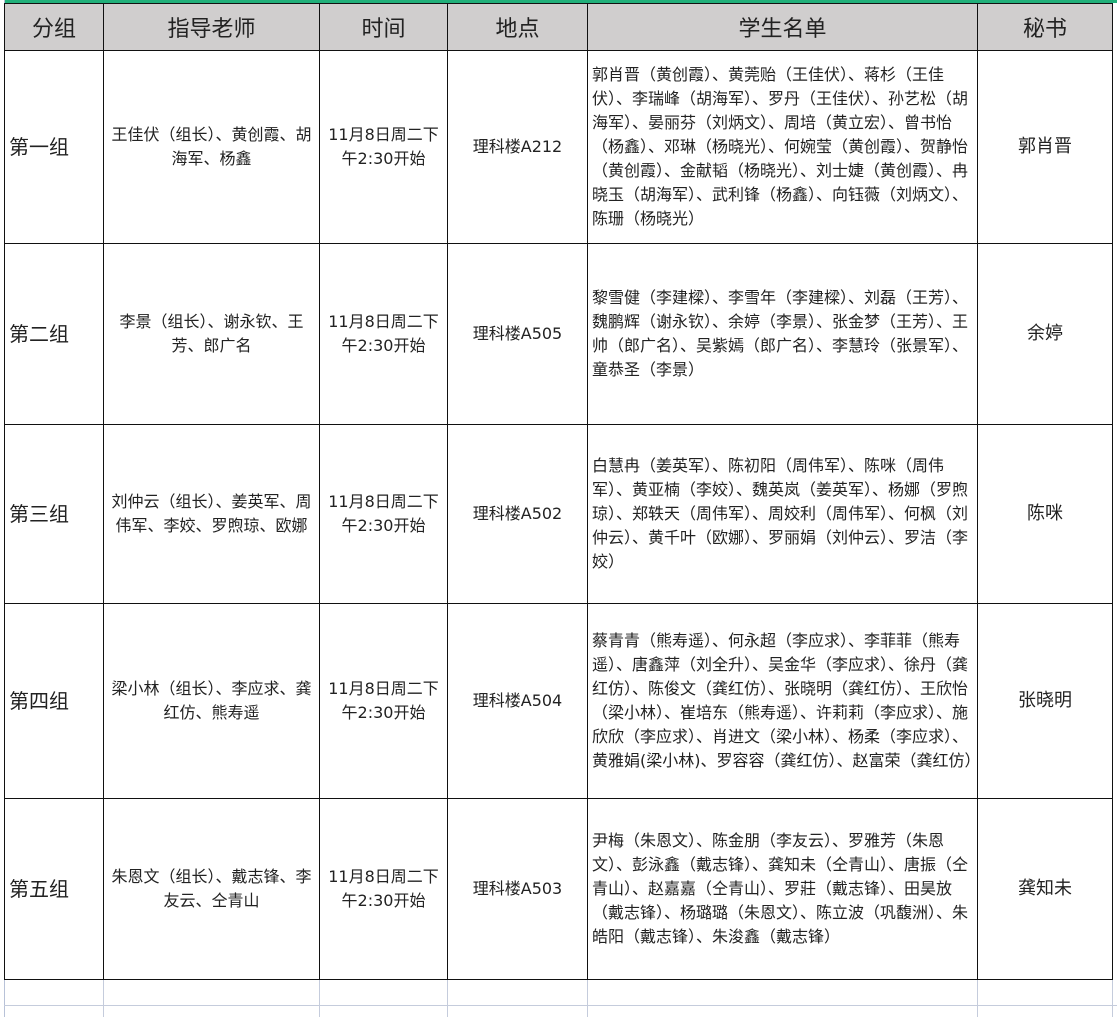  I want to click on empty-row-gridline, so click(560, 1005).